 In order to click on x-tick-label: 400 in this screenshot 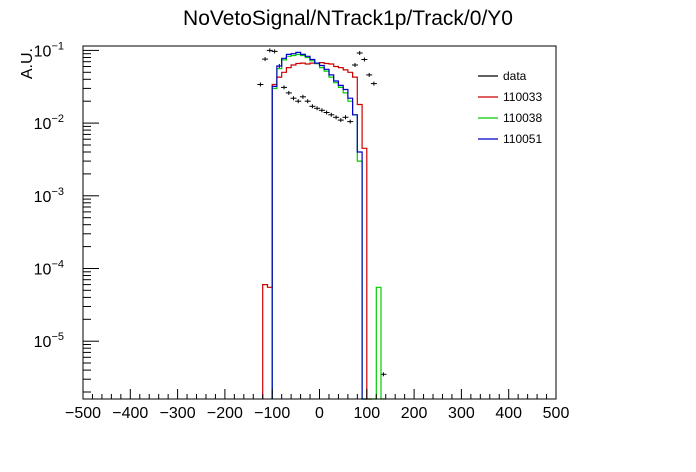, I will do `click(508, 413)`.